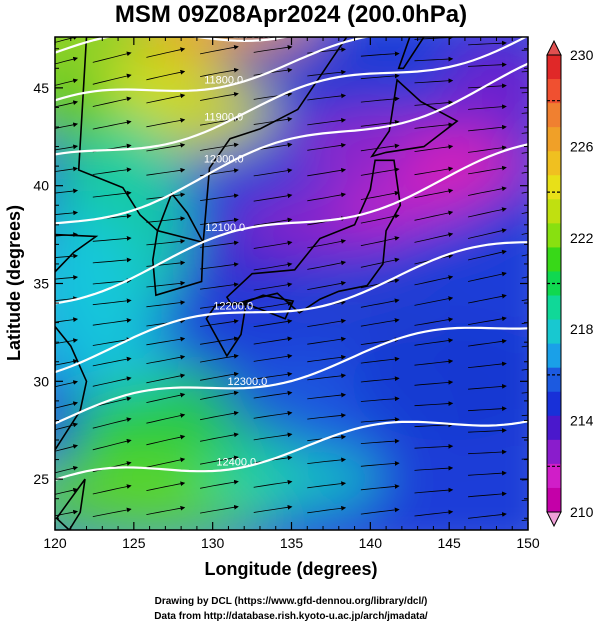 The height and width of the screenshot is (625, 599). What do you see at coordinates (225, 228) in the screenshot?
I see `contour-label-12100: 12100.0` at bounding box center [225, 228].